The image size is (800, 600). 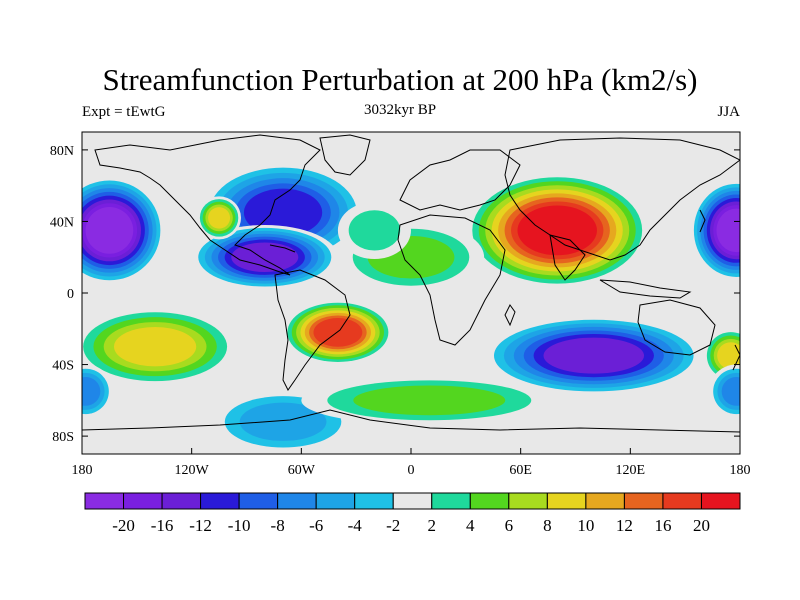 What do you see at coordinates (124, 112) in the screenshot?
I see `experiment-label: Expt = tEwtG` at bounding box center [124, 112].